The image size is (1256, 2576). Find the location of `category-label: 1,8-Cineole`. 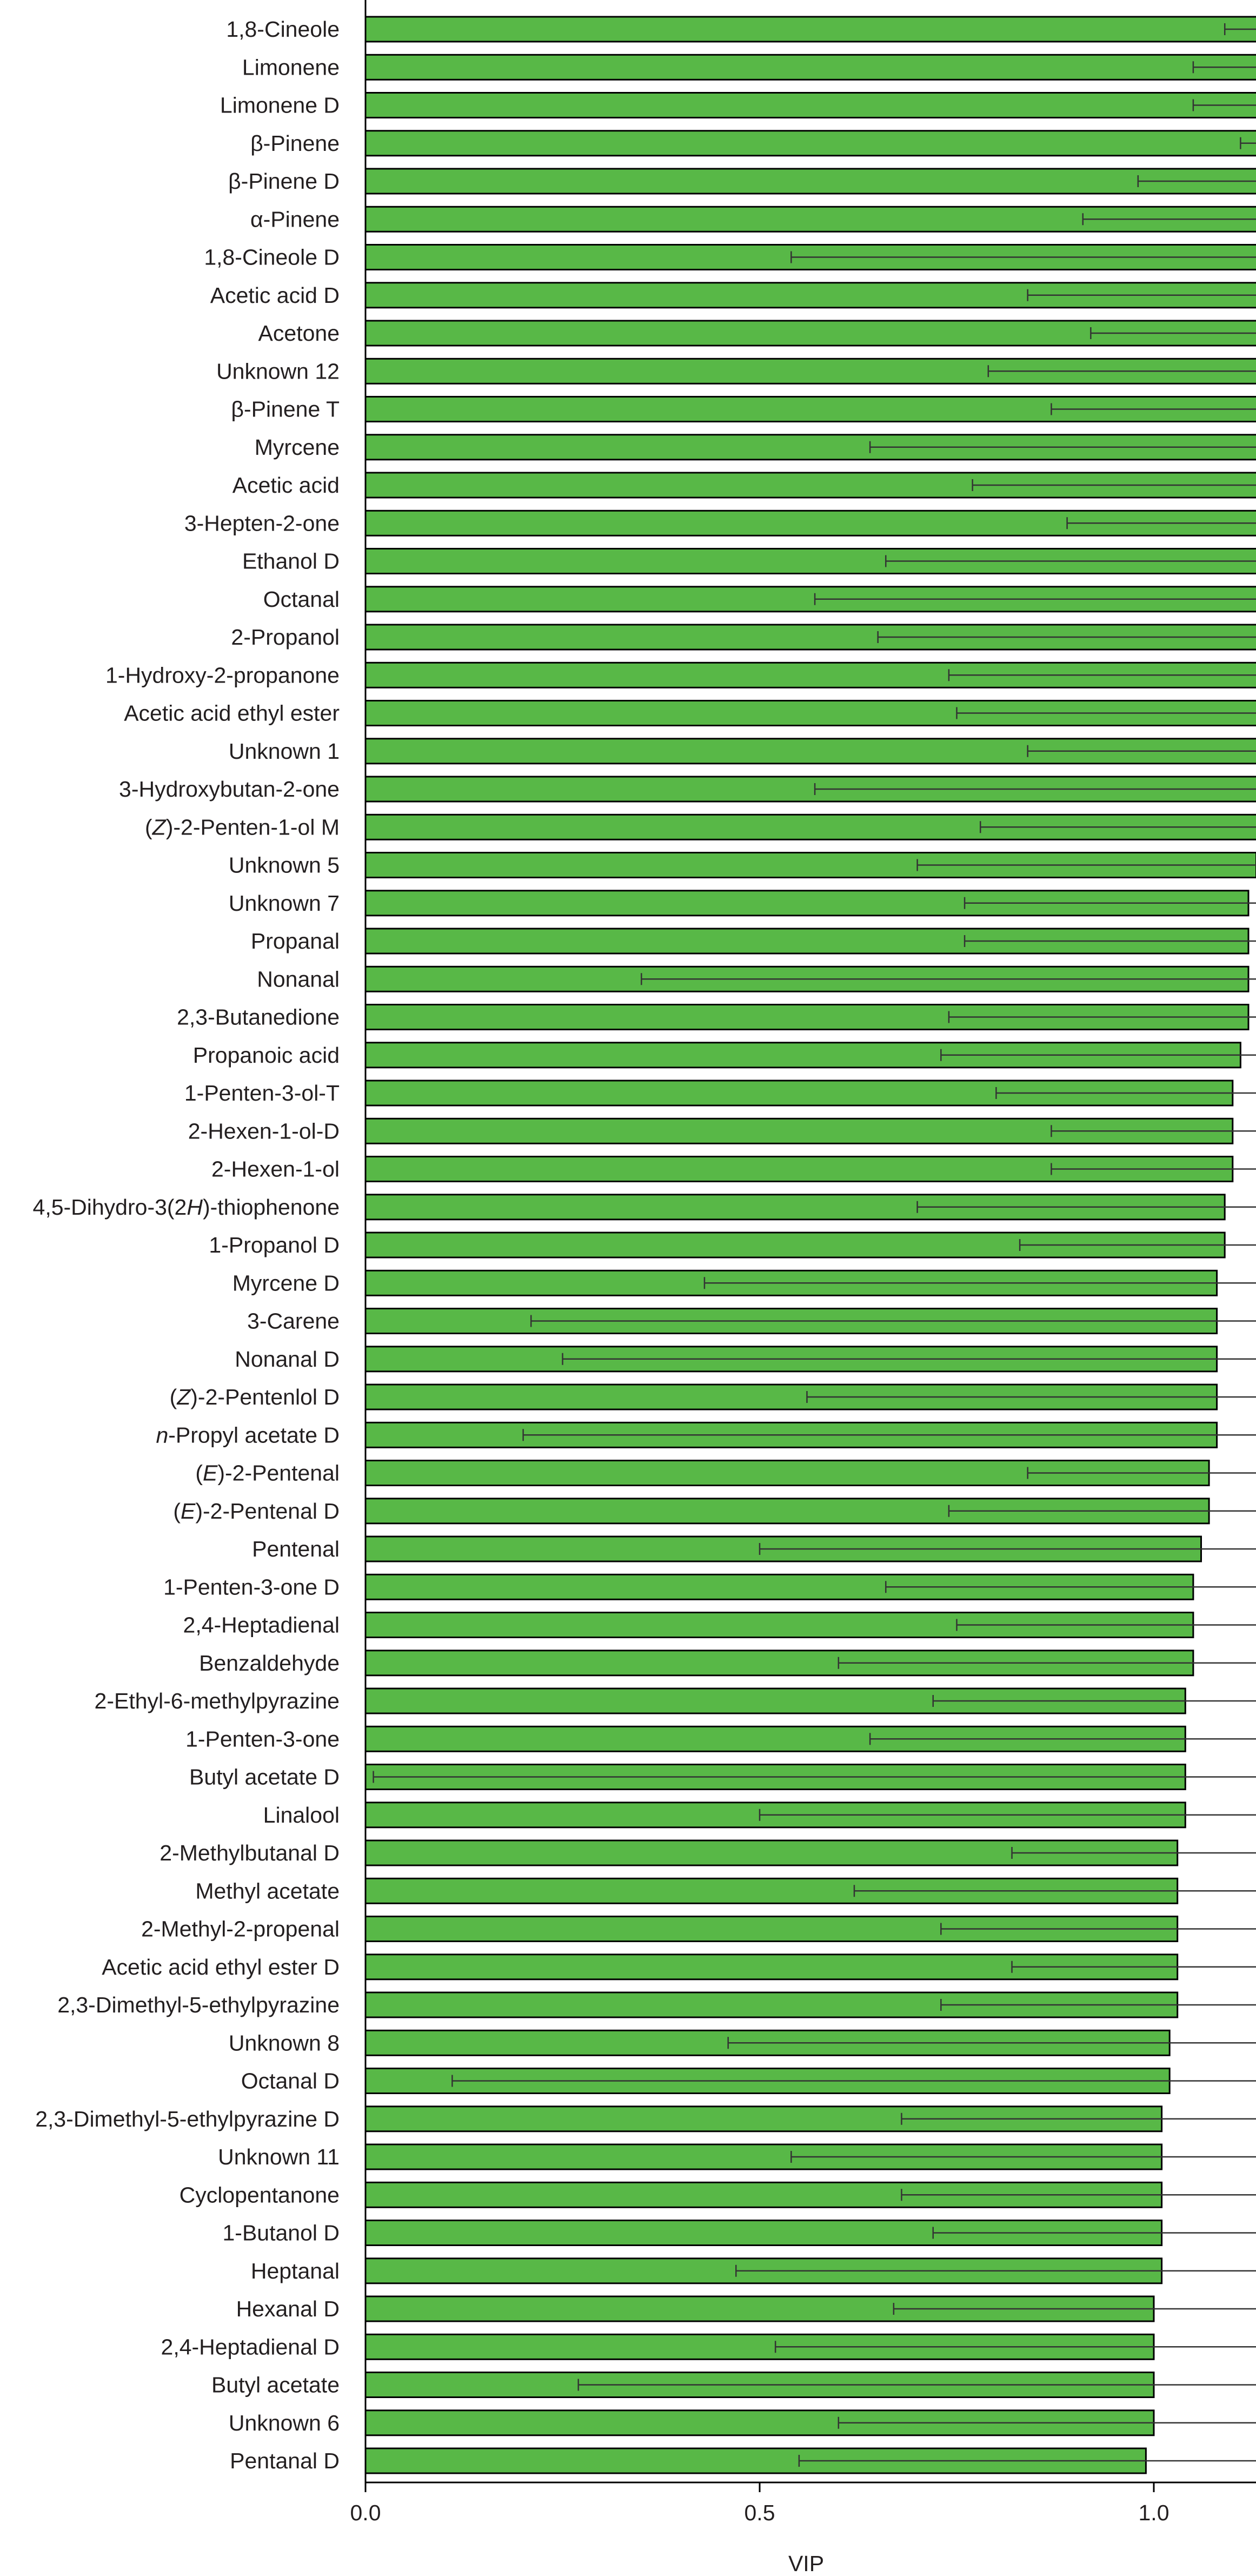

category-label: 1,8-Cineole is located at coordinates (283, 29).